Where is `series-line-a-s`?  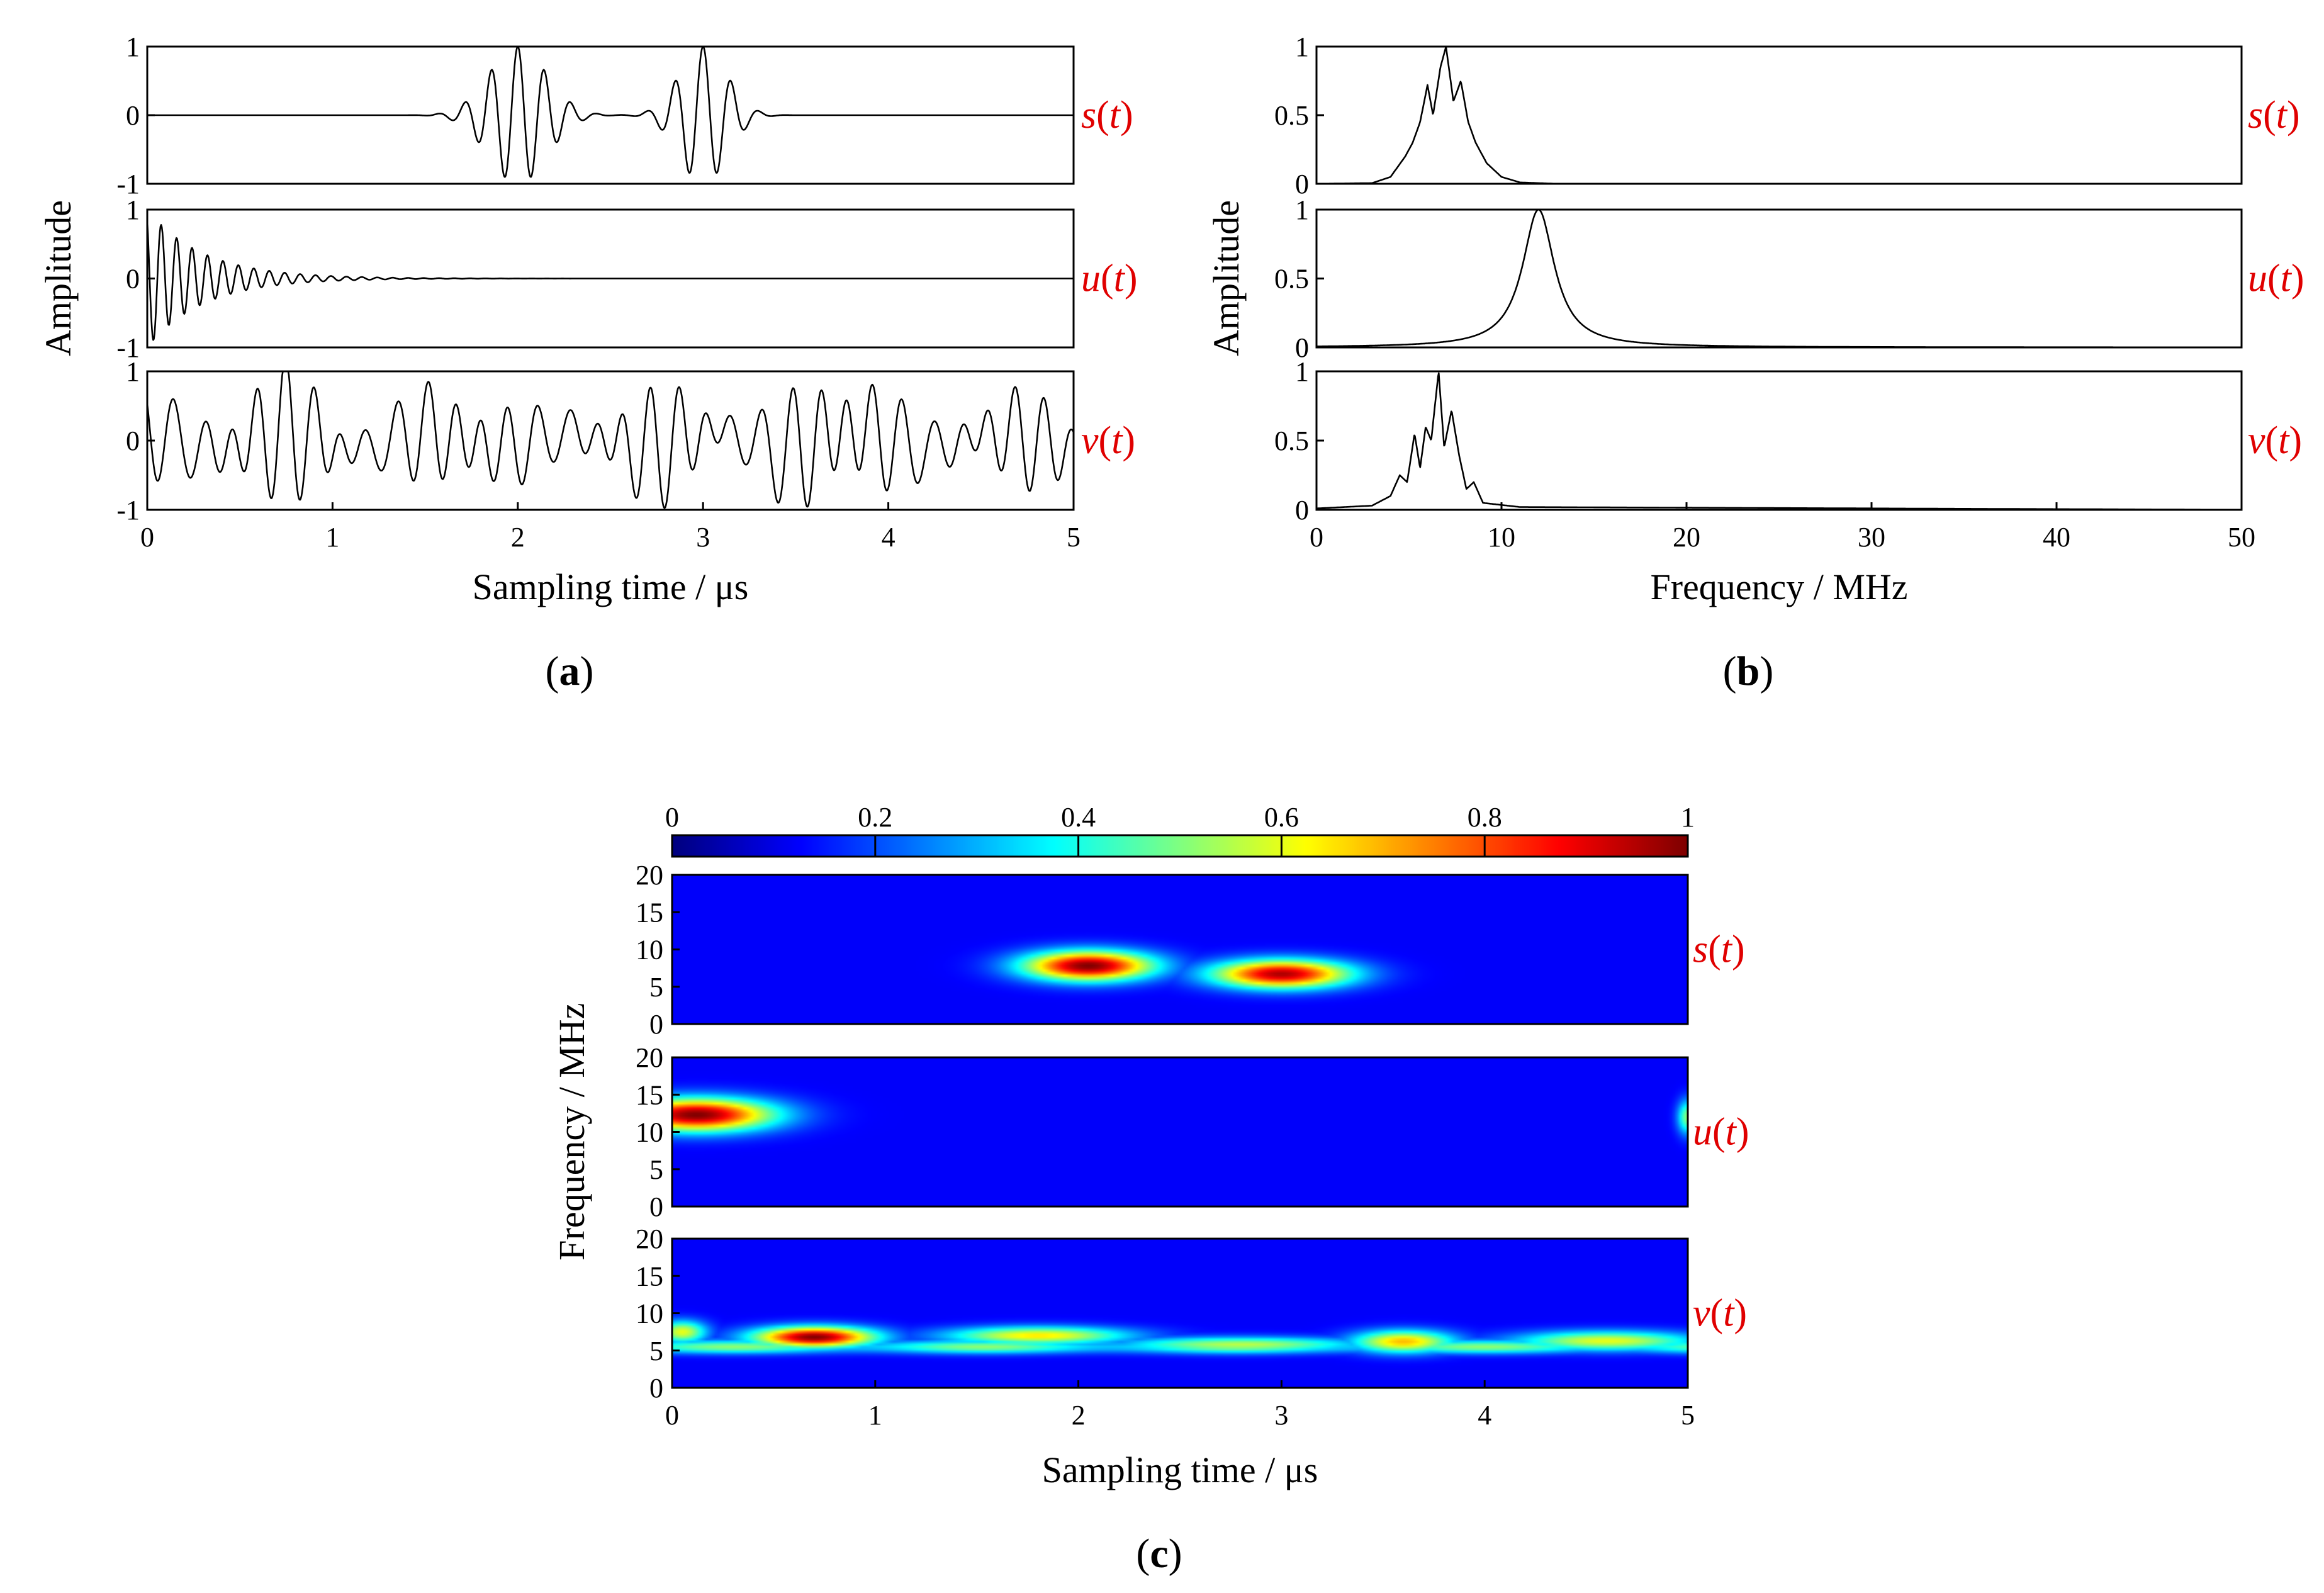 series-line-a-s is located at coordinates (611, 111).